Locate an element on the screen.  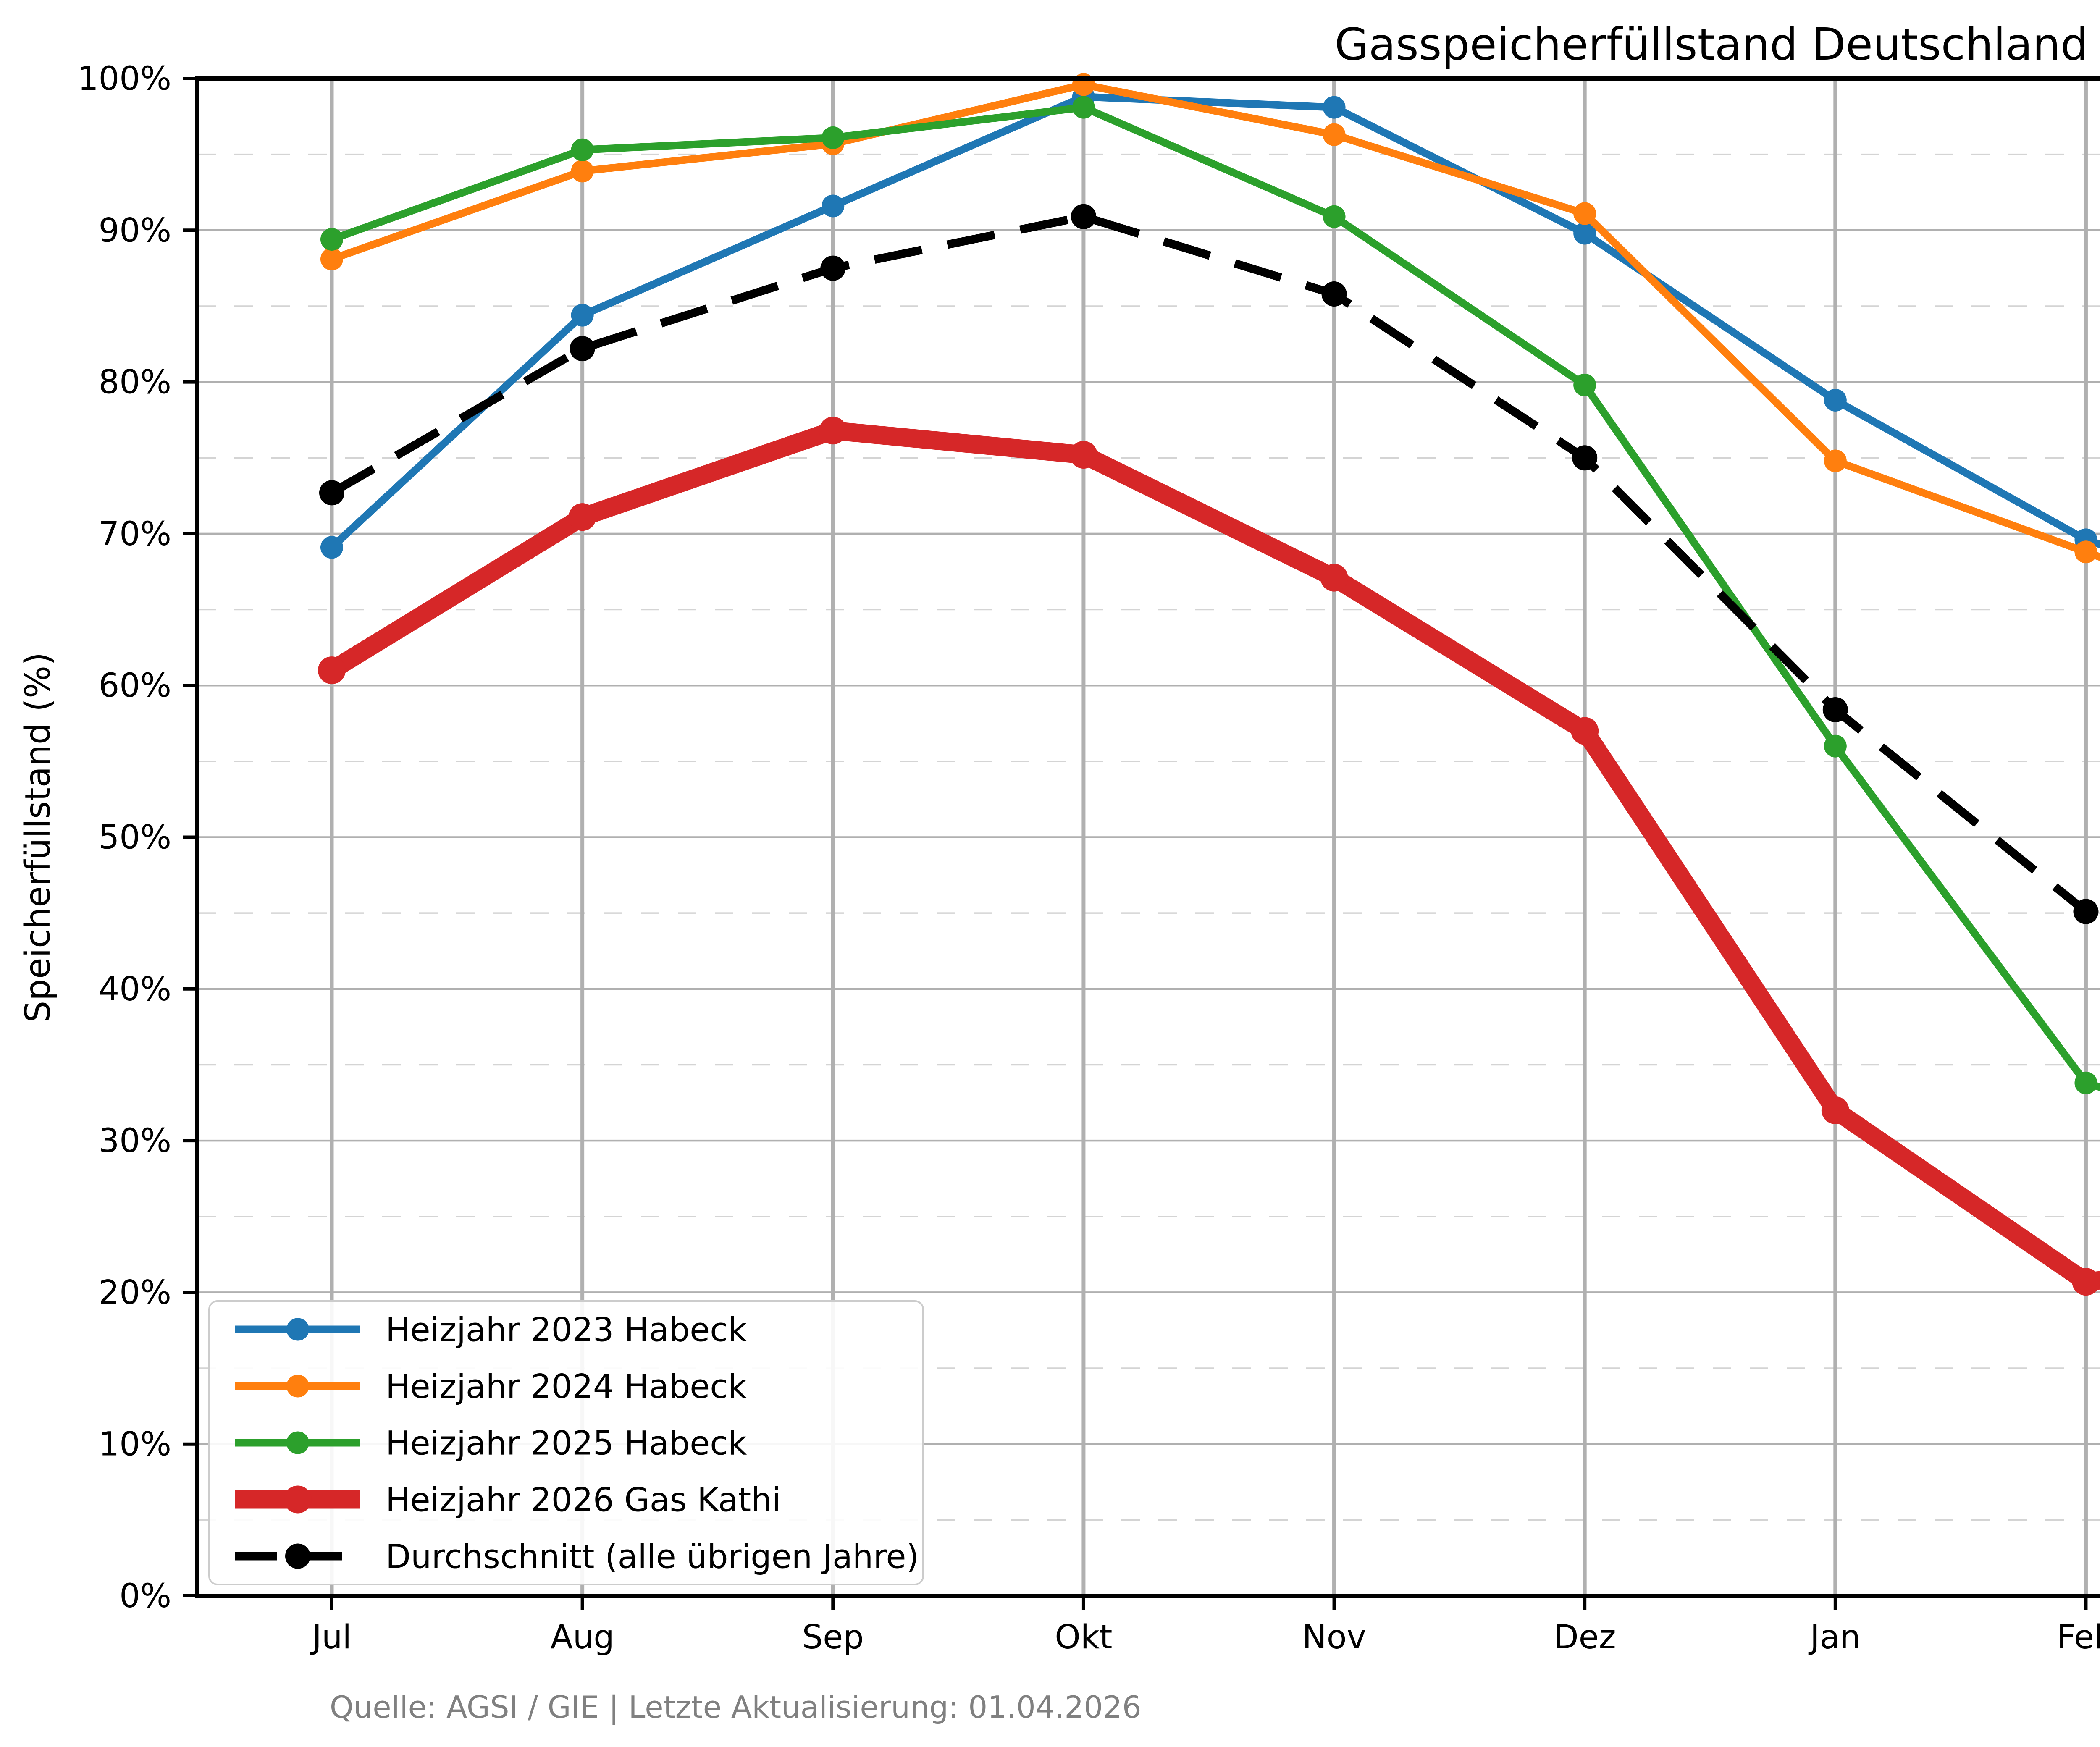
x-tick-label: Aug is located at coordinates (582, 1637).